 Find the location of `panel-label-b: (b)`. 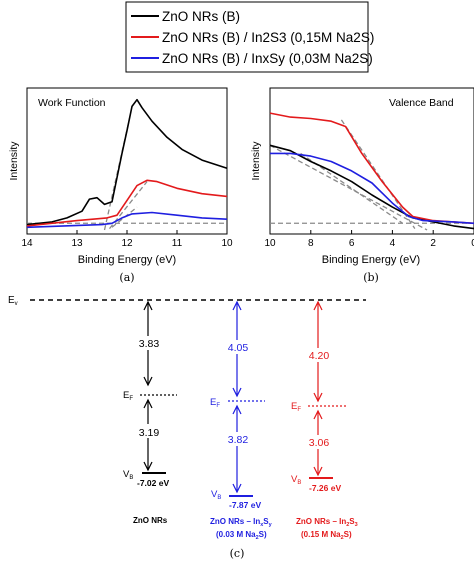

panel-label-b: (b) is located at coordinates (371, 277).